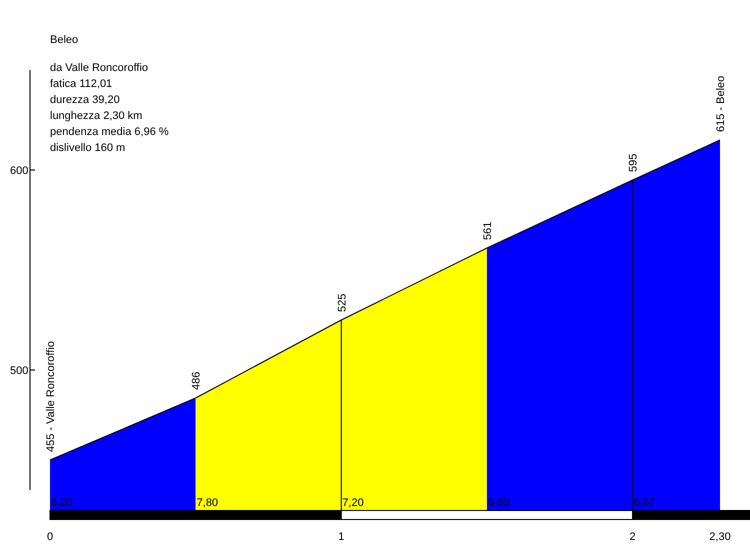  Describe the element at coordinates (196, 381) in the screenshot. I see `data-label: 486` at that location.